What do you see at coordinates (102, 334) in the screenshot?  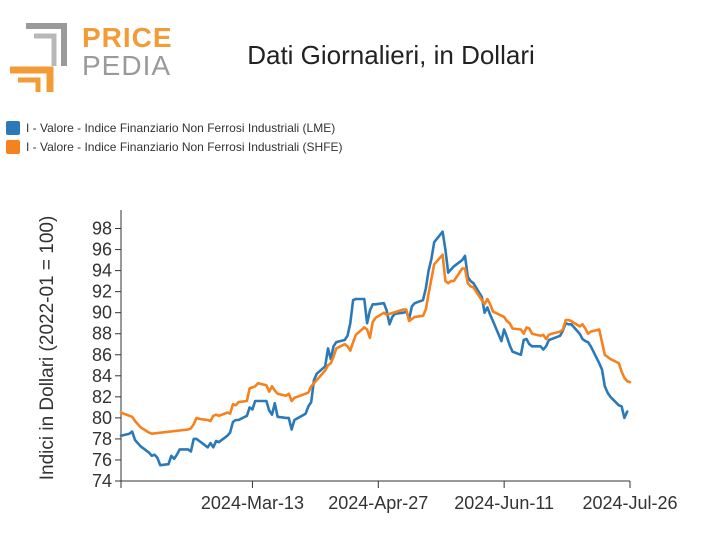 I see `y-tick-label: 88` at bounding box center [102, 334].